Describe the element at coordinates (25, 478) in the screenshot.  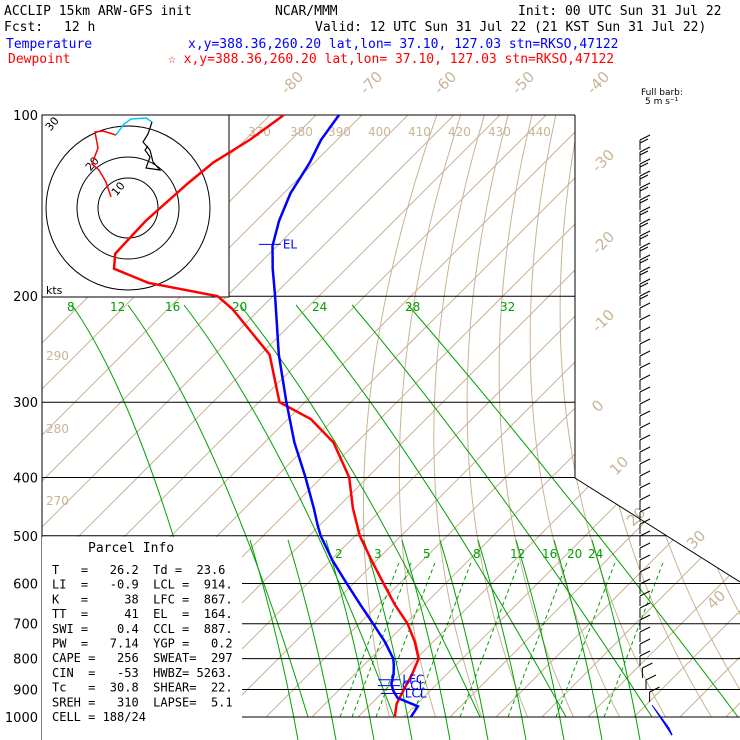
I see `pressure-label-400: 400` at that location.